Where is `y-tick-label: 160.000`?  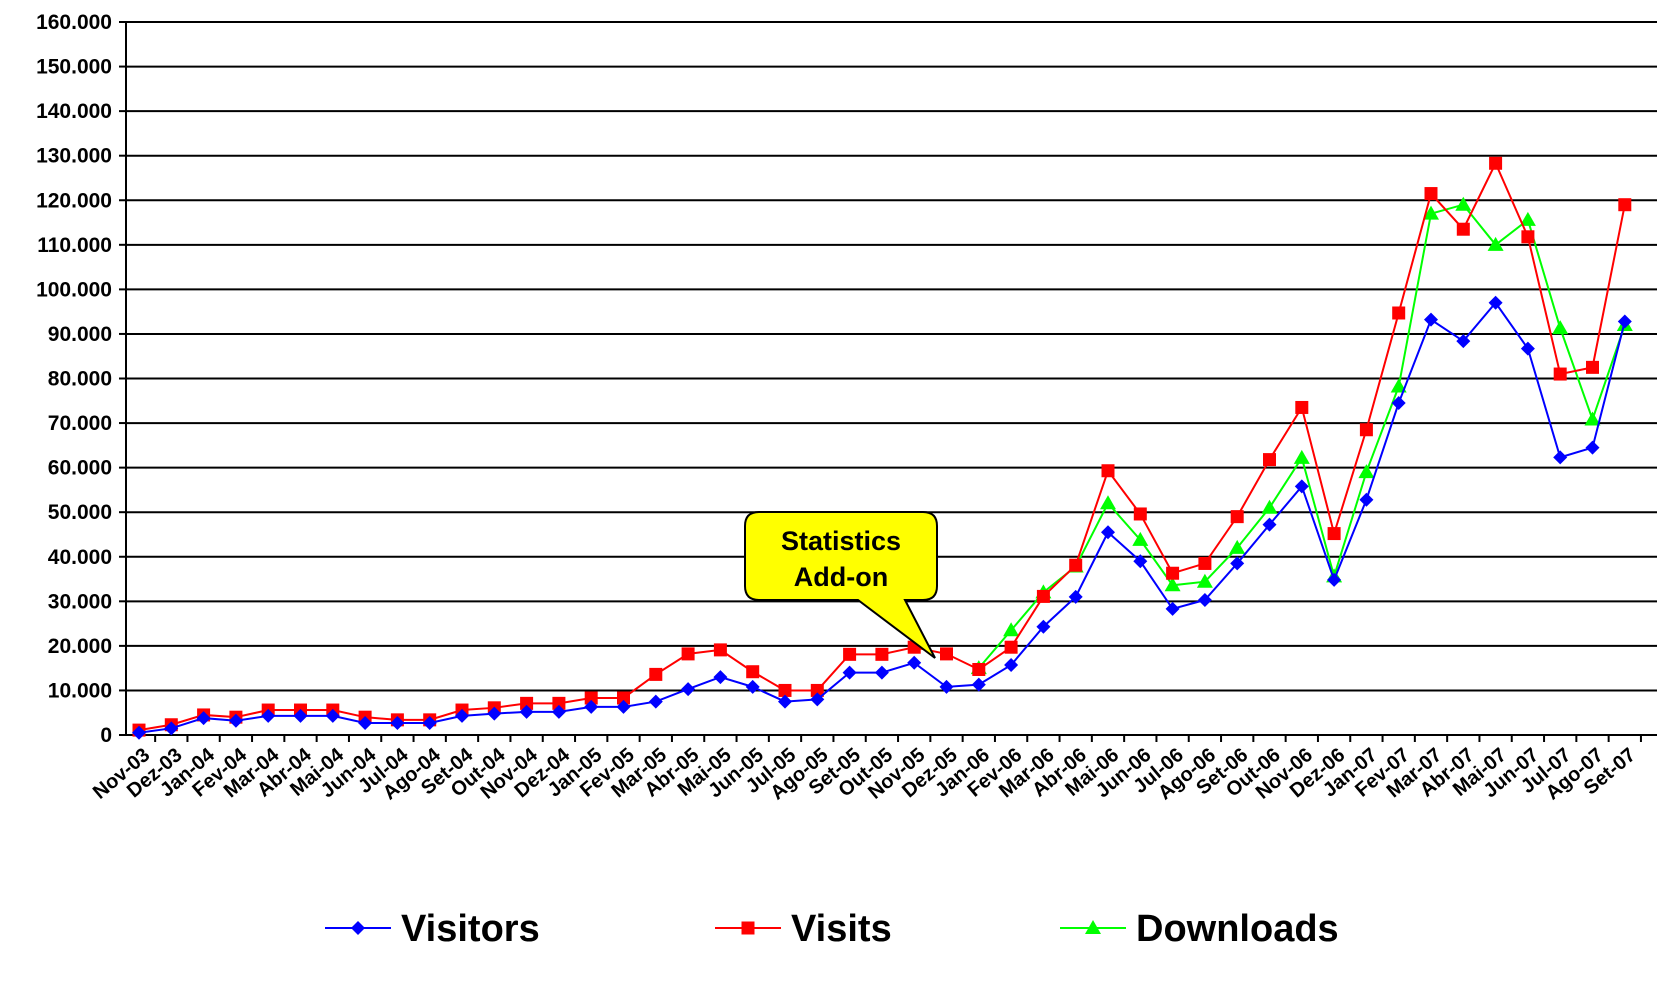 y-tick-label: 160.000 is located at coordinates (74, 22).